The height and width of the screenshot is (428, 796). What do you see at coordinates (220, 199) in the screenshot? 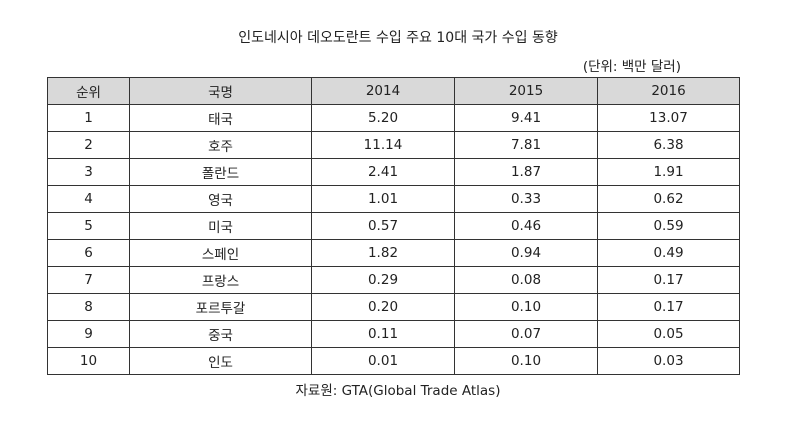
I see `country-cell: 영국` at bounding box center [220, 199].